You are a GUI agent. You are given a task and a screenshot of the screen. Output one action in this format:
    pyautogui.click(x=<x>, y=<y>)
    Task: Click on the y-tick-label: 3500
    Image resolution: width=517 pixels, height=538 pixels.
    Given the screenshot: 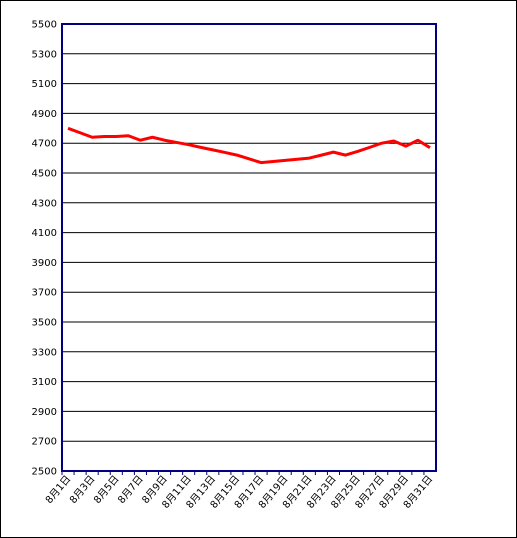 What is the action you would take?
    pyautogui.click(x=44, y=323)
    